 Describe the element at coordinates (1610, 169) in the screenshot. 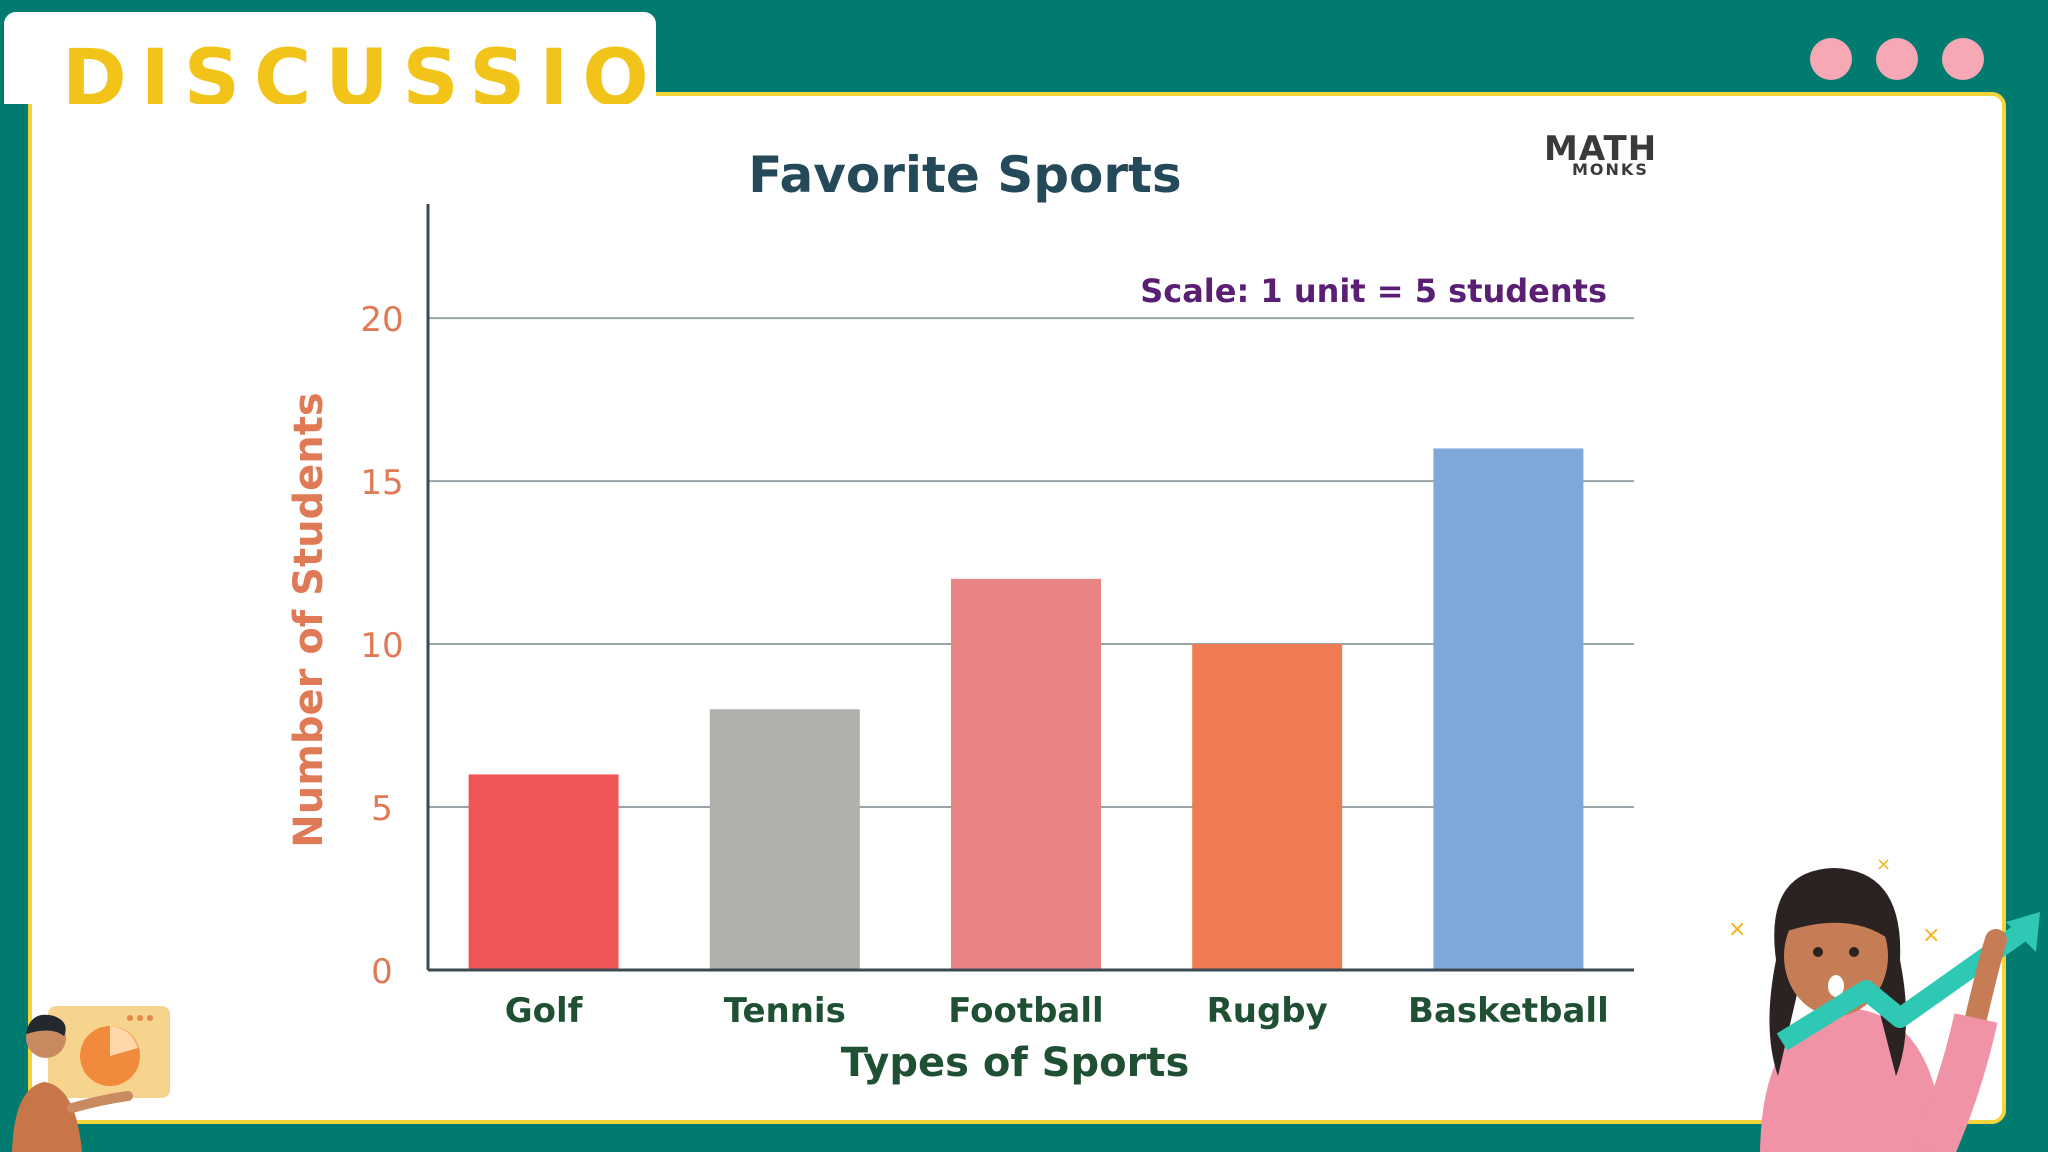

I see `logo-subtext: MONKS` at that location.